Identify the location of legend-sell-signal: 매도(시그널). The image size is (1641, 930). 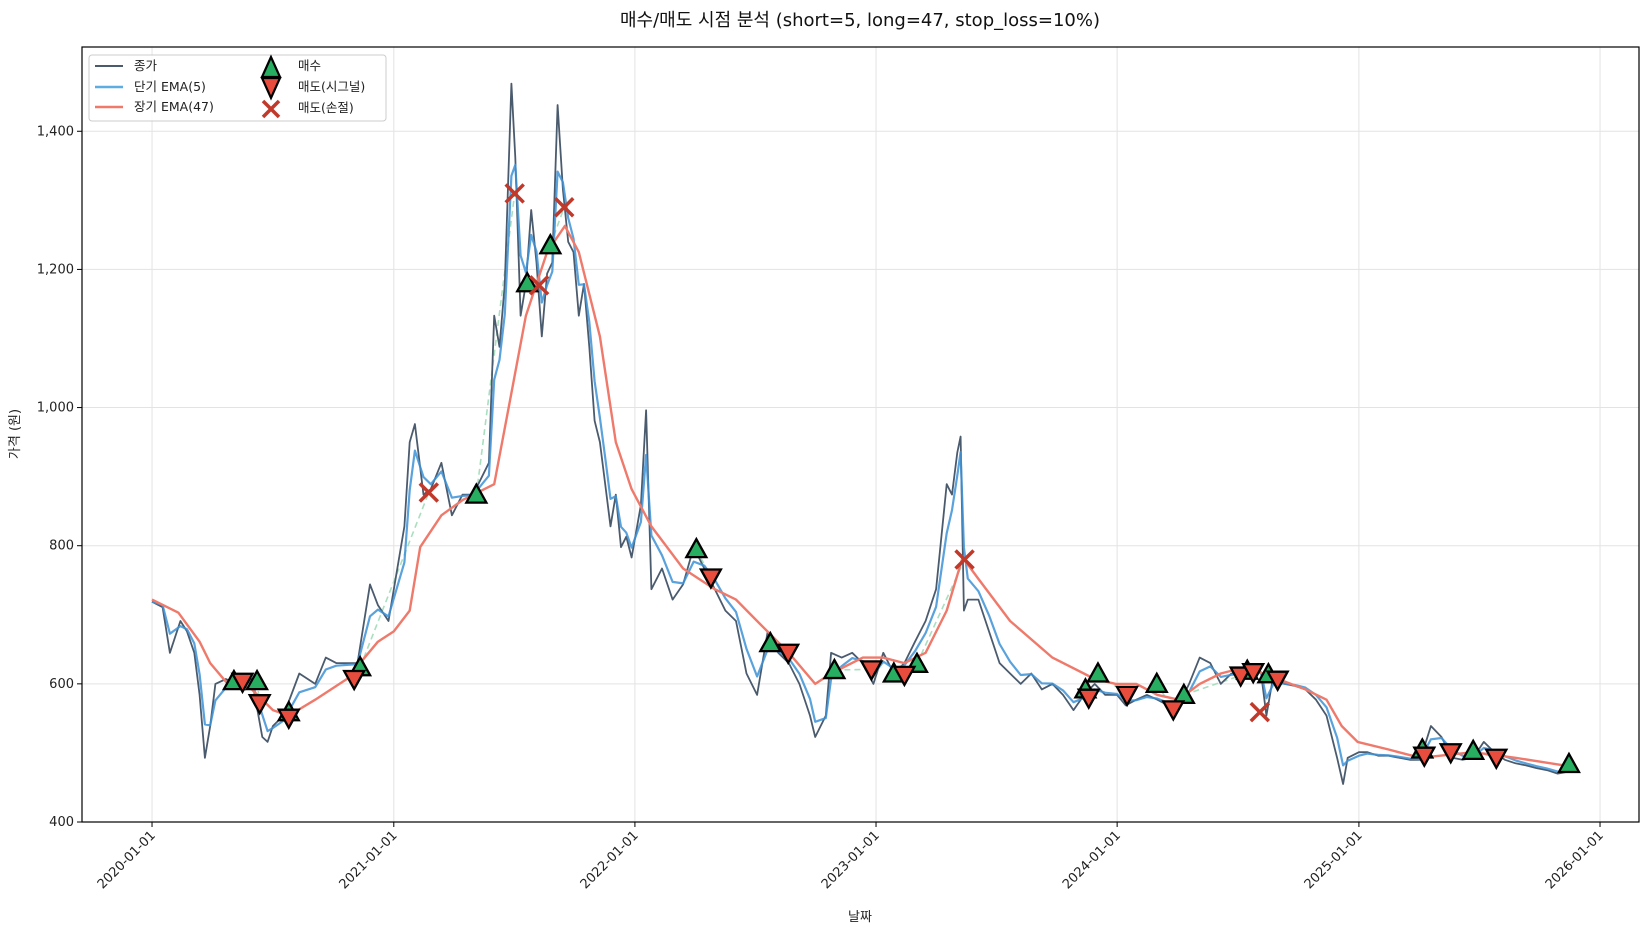
(331, 86).